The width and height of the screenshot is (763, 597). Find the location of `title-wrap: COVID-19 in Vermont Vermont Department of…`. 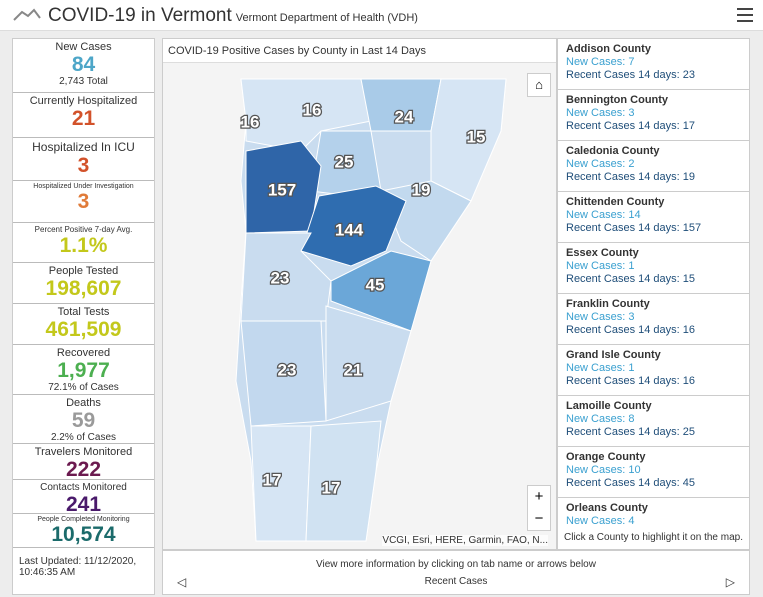

title-wrap: COVID-19 in Vermont Vermont Department of… is located at coordinates (233, 16).